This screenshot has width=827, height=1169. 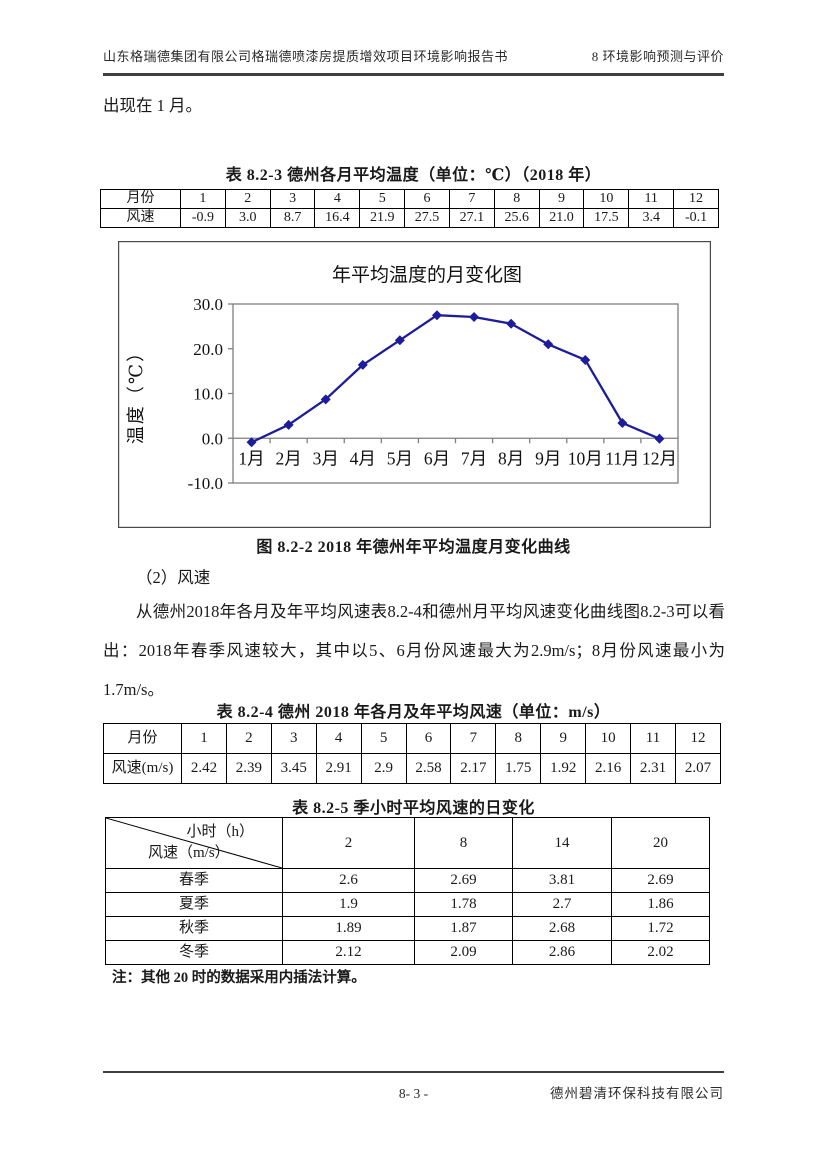 I want to click on table-cell: 2.7, so click(x=562, y=904).